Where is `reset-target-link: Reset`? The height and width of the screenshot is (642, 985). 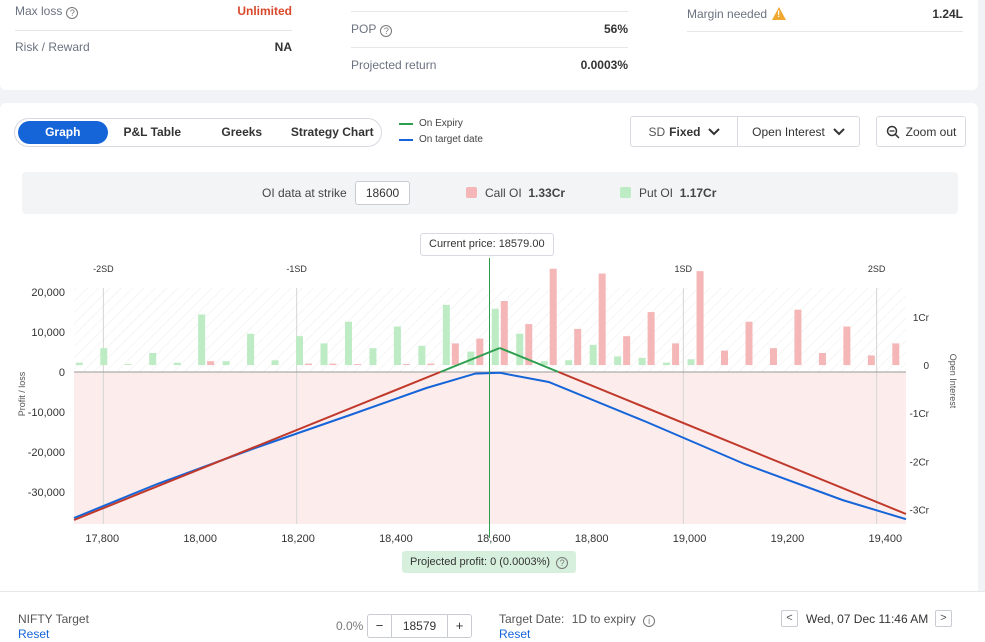
reset-target-link: Reset is located at coordinates (34, 634).